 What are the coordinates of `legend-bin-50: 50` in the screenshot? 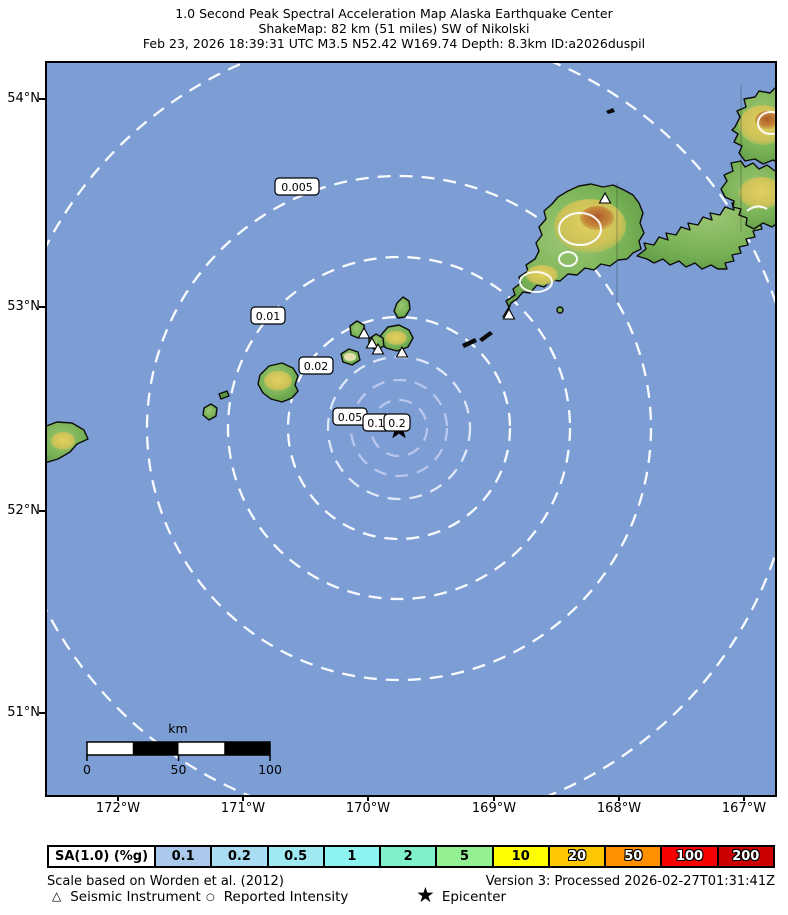 It's located at (634, 856).